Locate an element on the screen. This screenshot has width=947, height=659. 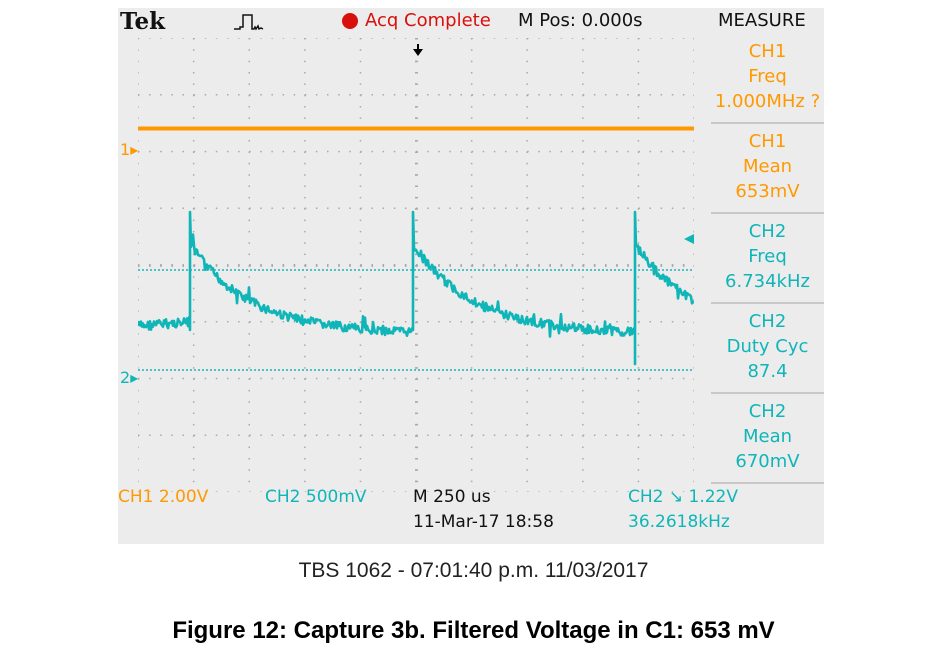
measure-ch1-freq: CH1 Freq 1.000MHz ? is located at coordinates (767, 81).